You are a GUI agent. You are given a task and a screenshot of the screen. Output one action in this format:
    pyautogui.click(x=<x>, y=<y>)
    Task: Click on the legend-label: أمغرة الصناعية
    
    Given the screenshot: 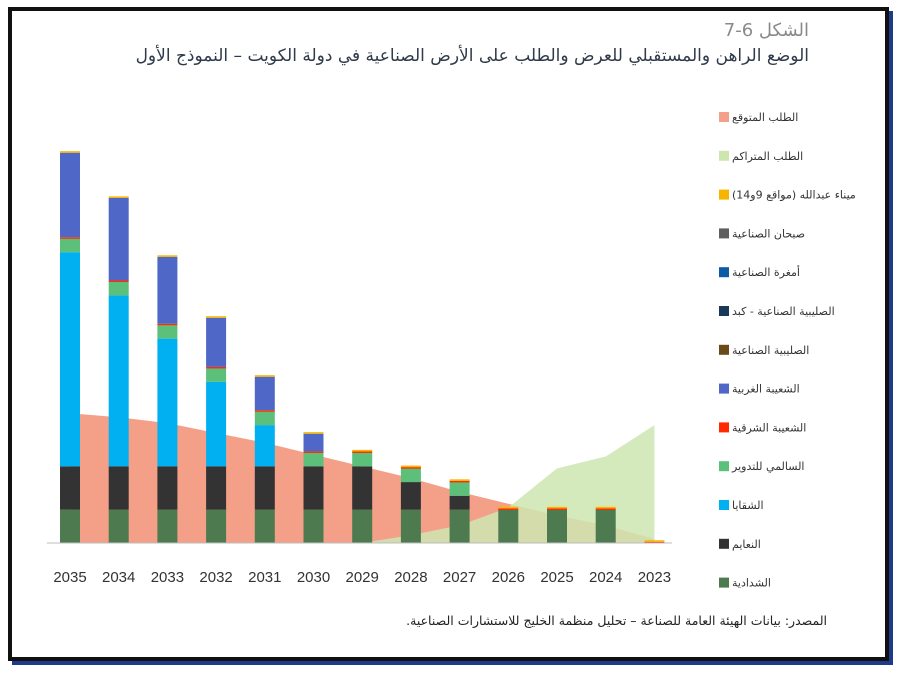 What is the action you would take?
    pyautogui.click(x=766, y=272)
    